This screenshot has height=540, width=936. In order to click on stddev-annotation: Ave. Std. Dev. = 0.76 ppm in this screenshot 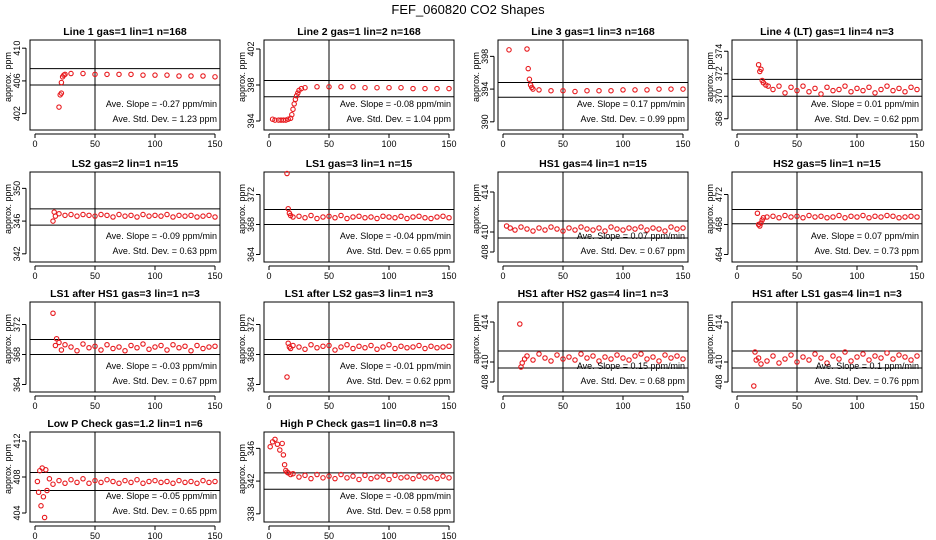, I will do `click(867, 381)`.